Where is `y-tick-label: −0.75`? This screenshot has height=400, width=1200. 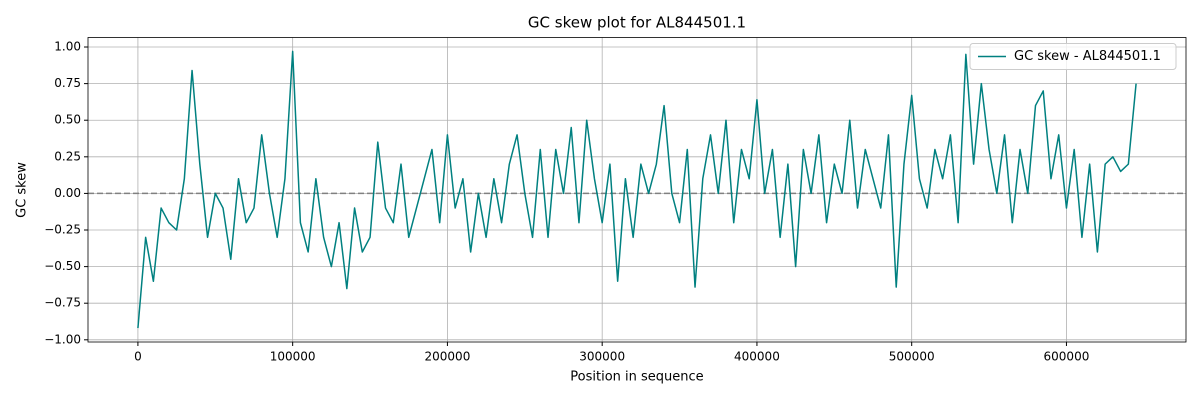
y-tick-label: −0.75 is located at coordinates (62, 303).